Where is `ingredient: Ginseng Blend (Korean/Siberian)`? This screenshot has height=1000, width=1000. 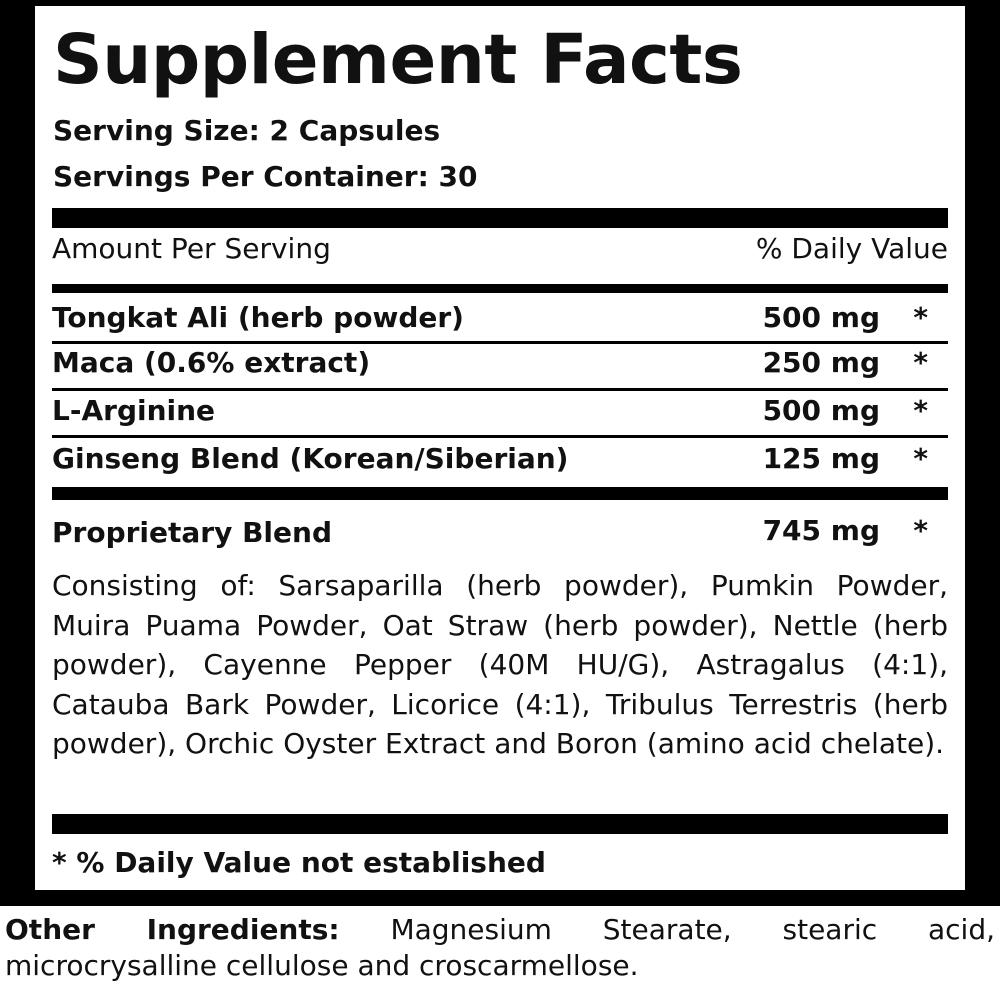
ingredient: Ginseng Blend (Korean/Siberian) is located at coordinates (310, 458).